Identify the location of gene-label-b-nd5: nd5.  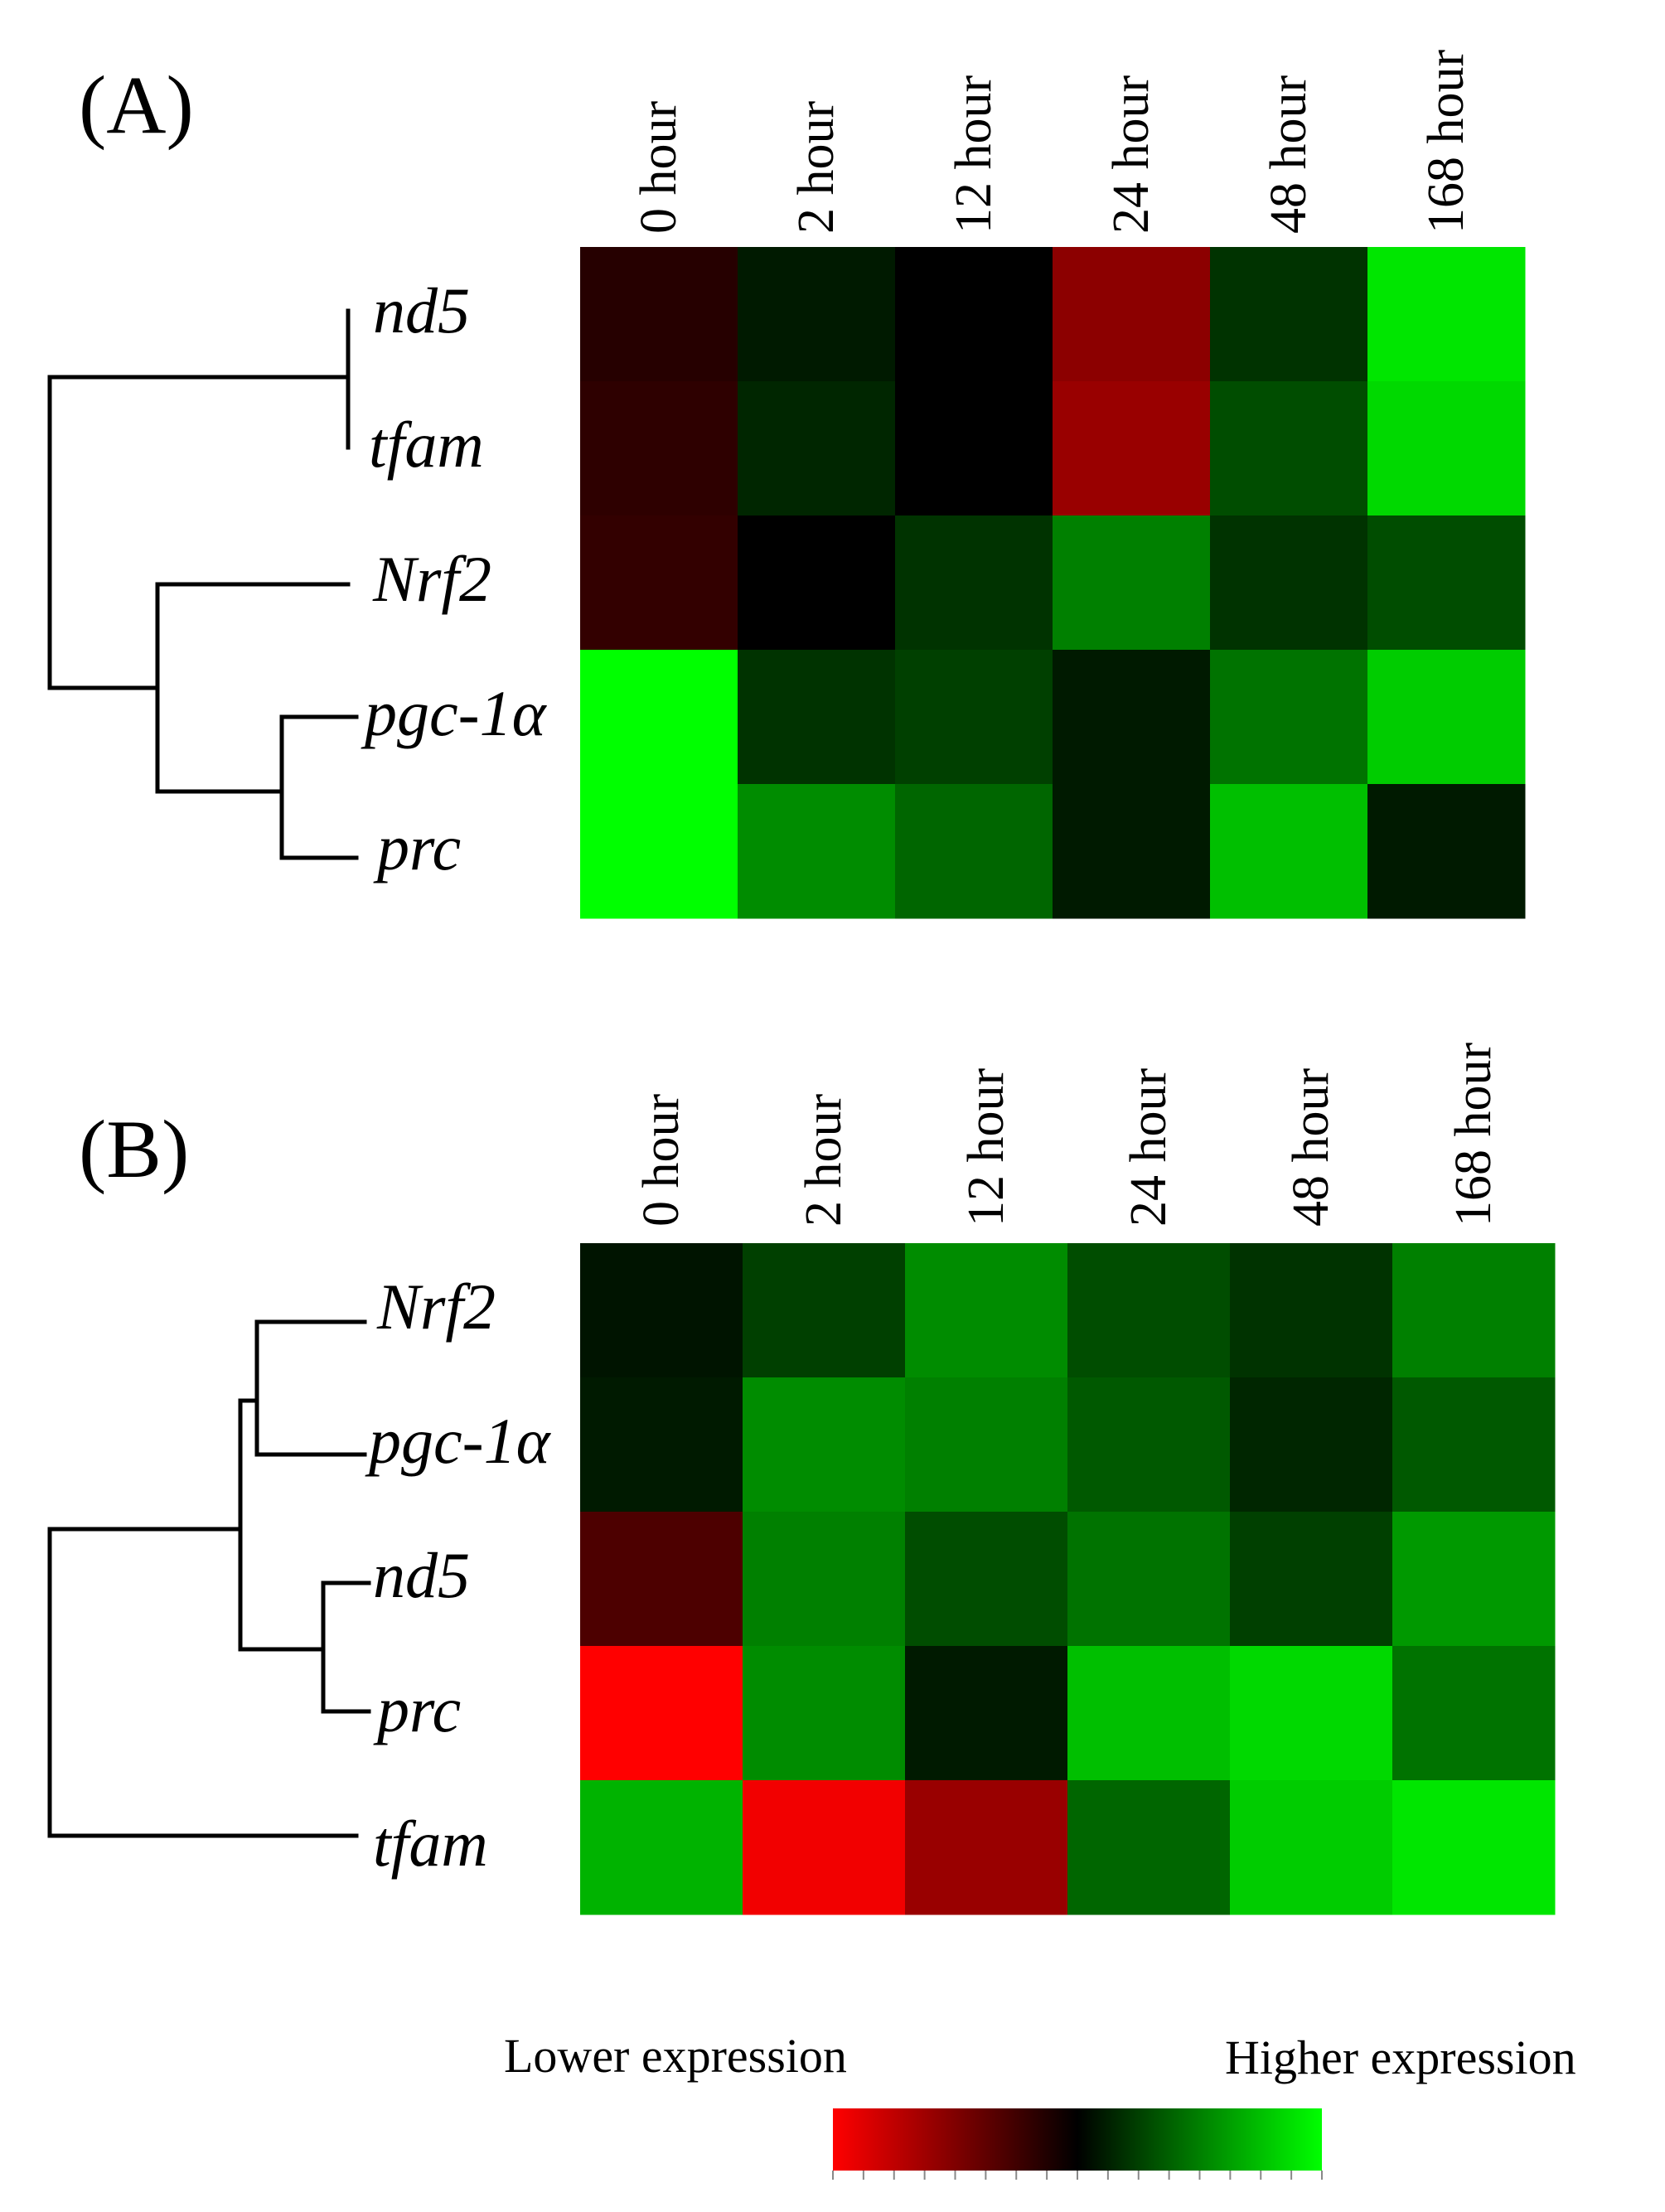
(421, 1575).